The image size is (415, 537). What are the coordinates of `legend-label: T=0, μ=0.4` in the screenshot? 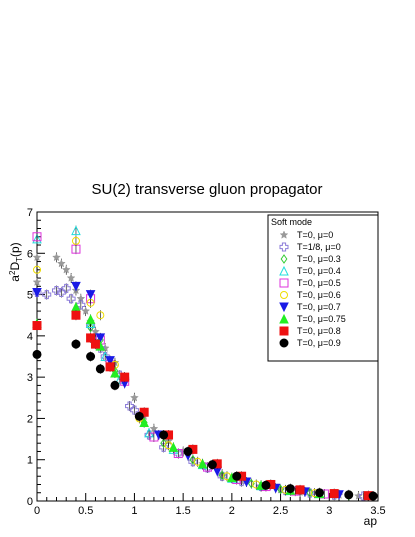 It's located at (319, 271).